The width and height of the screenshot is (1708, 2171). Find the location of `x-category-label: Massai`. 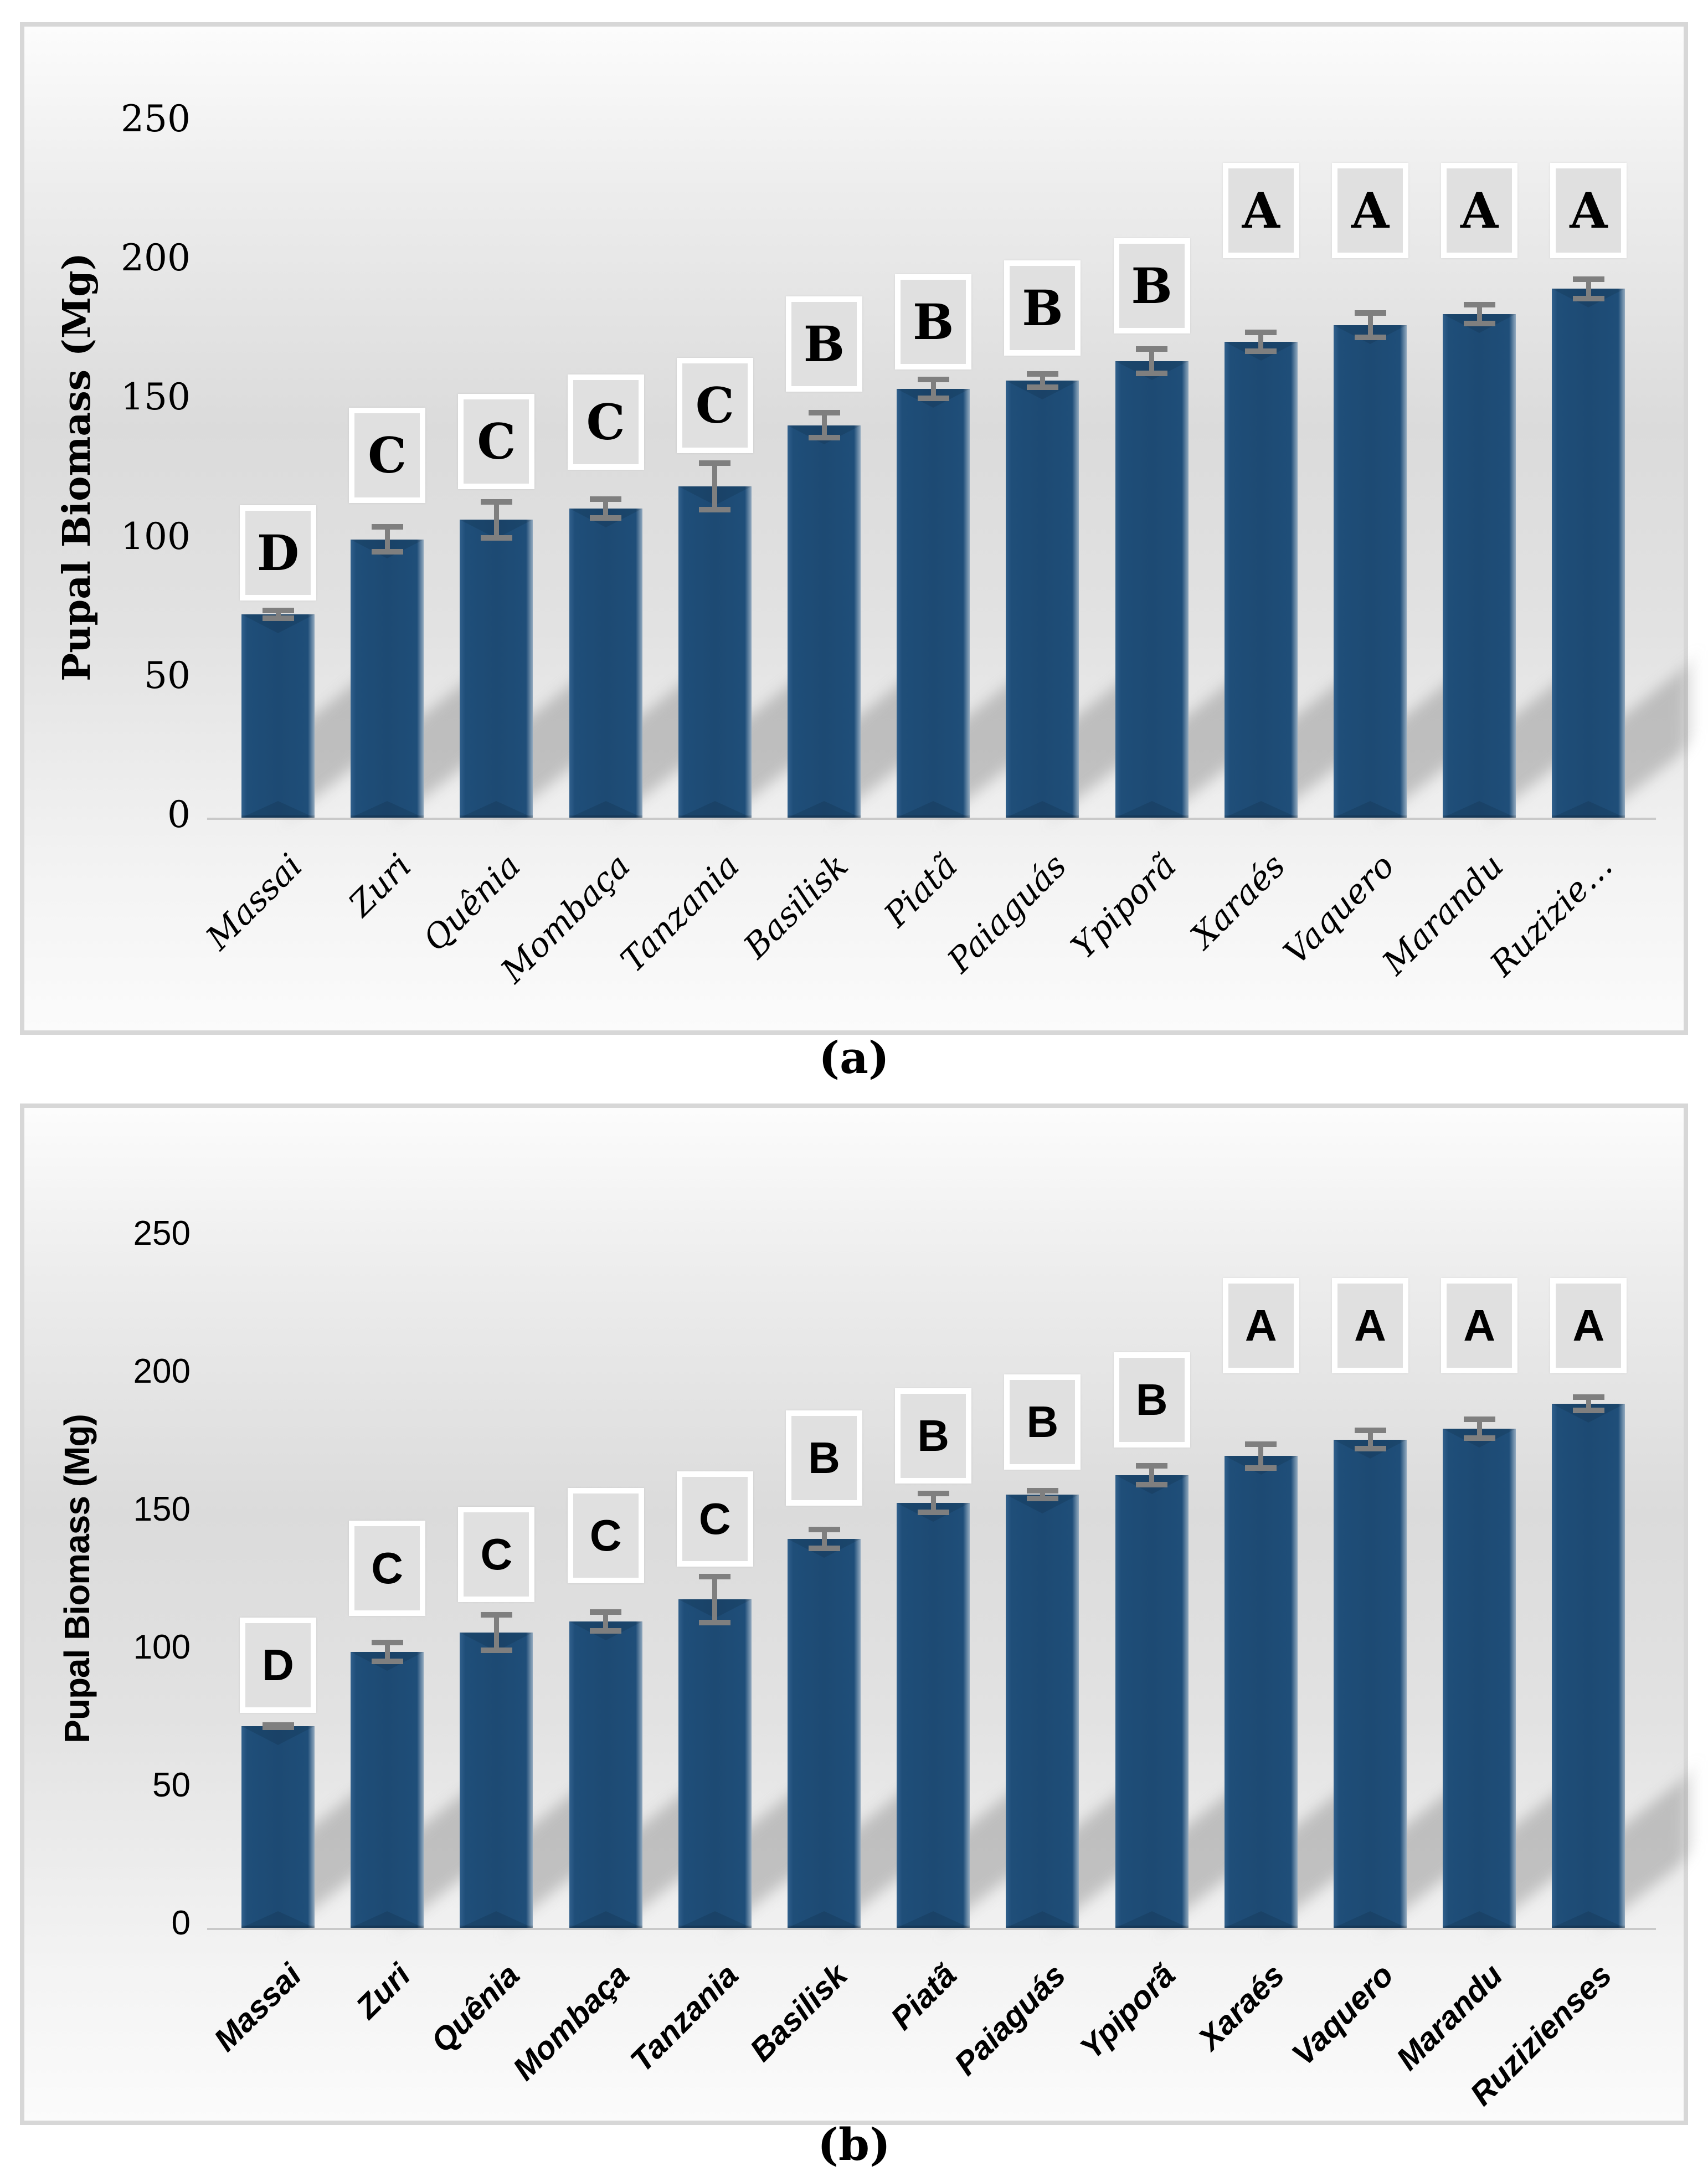

x-category-label: Massai is located at coordinates (254, 902).